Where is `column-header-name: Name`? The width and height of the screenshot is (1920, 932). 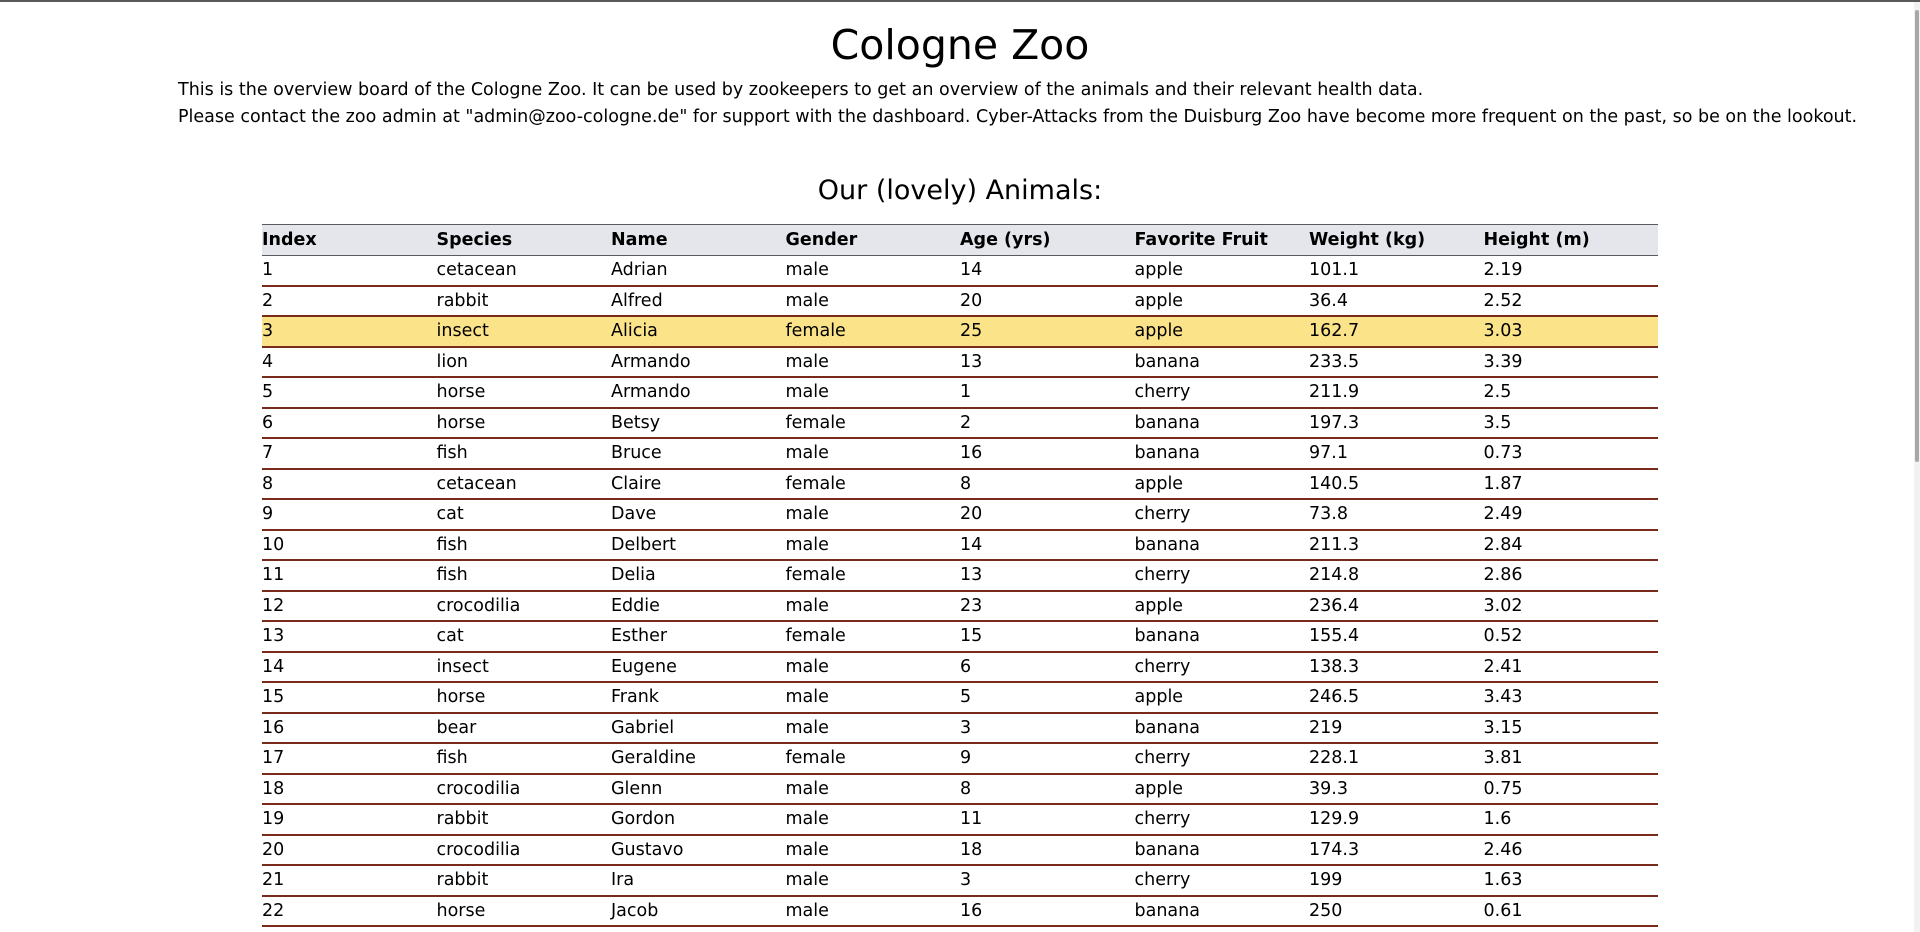
column-header-name: Name is located at coordinates (698, 240).